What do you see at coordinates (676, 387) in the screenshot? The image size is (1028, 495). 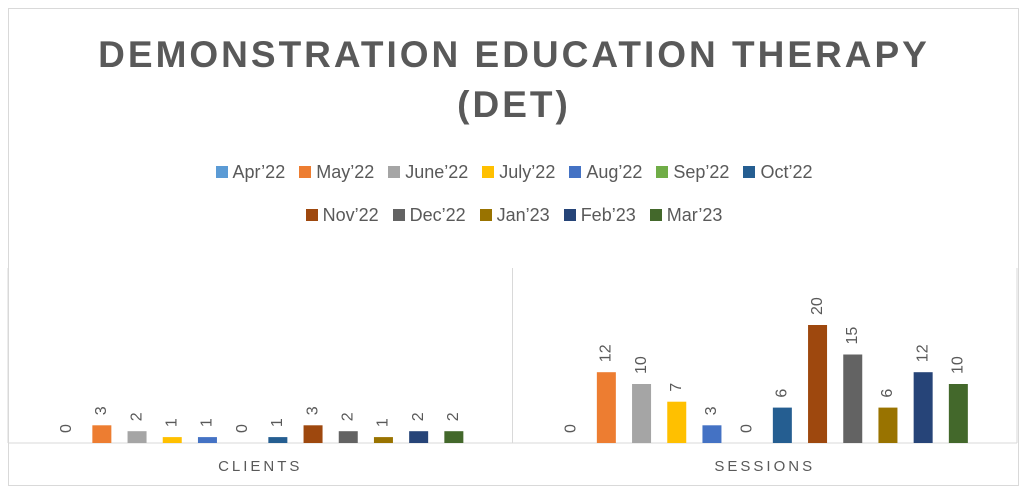 I see `data-label: 7` at bounding box center [676, 387].